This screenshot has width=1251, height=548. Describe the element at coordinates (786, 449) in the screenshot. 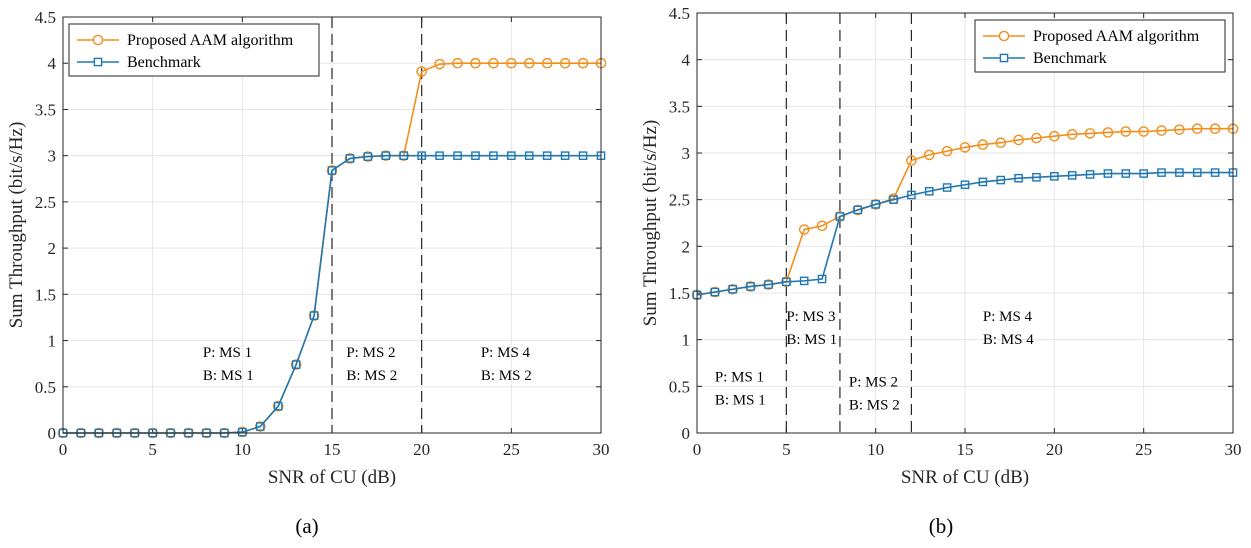

I see `x-tick-label: 5` at that location.